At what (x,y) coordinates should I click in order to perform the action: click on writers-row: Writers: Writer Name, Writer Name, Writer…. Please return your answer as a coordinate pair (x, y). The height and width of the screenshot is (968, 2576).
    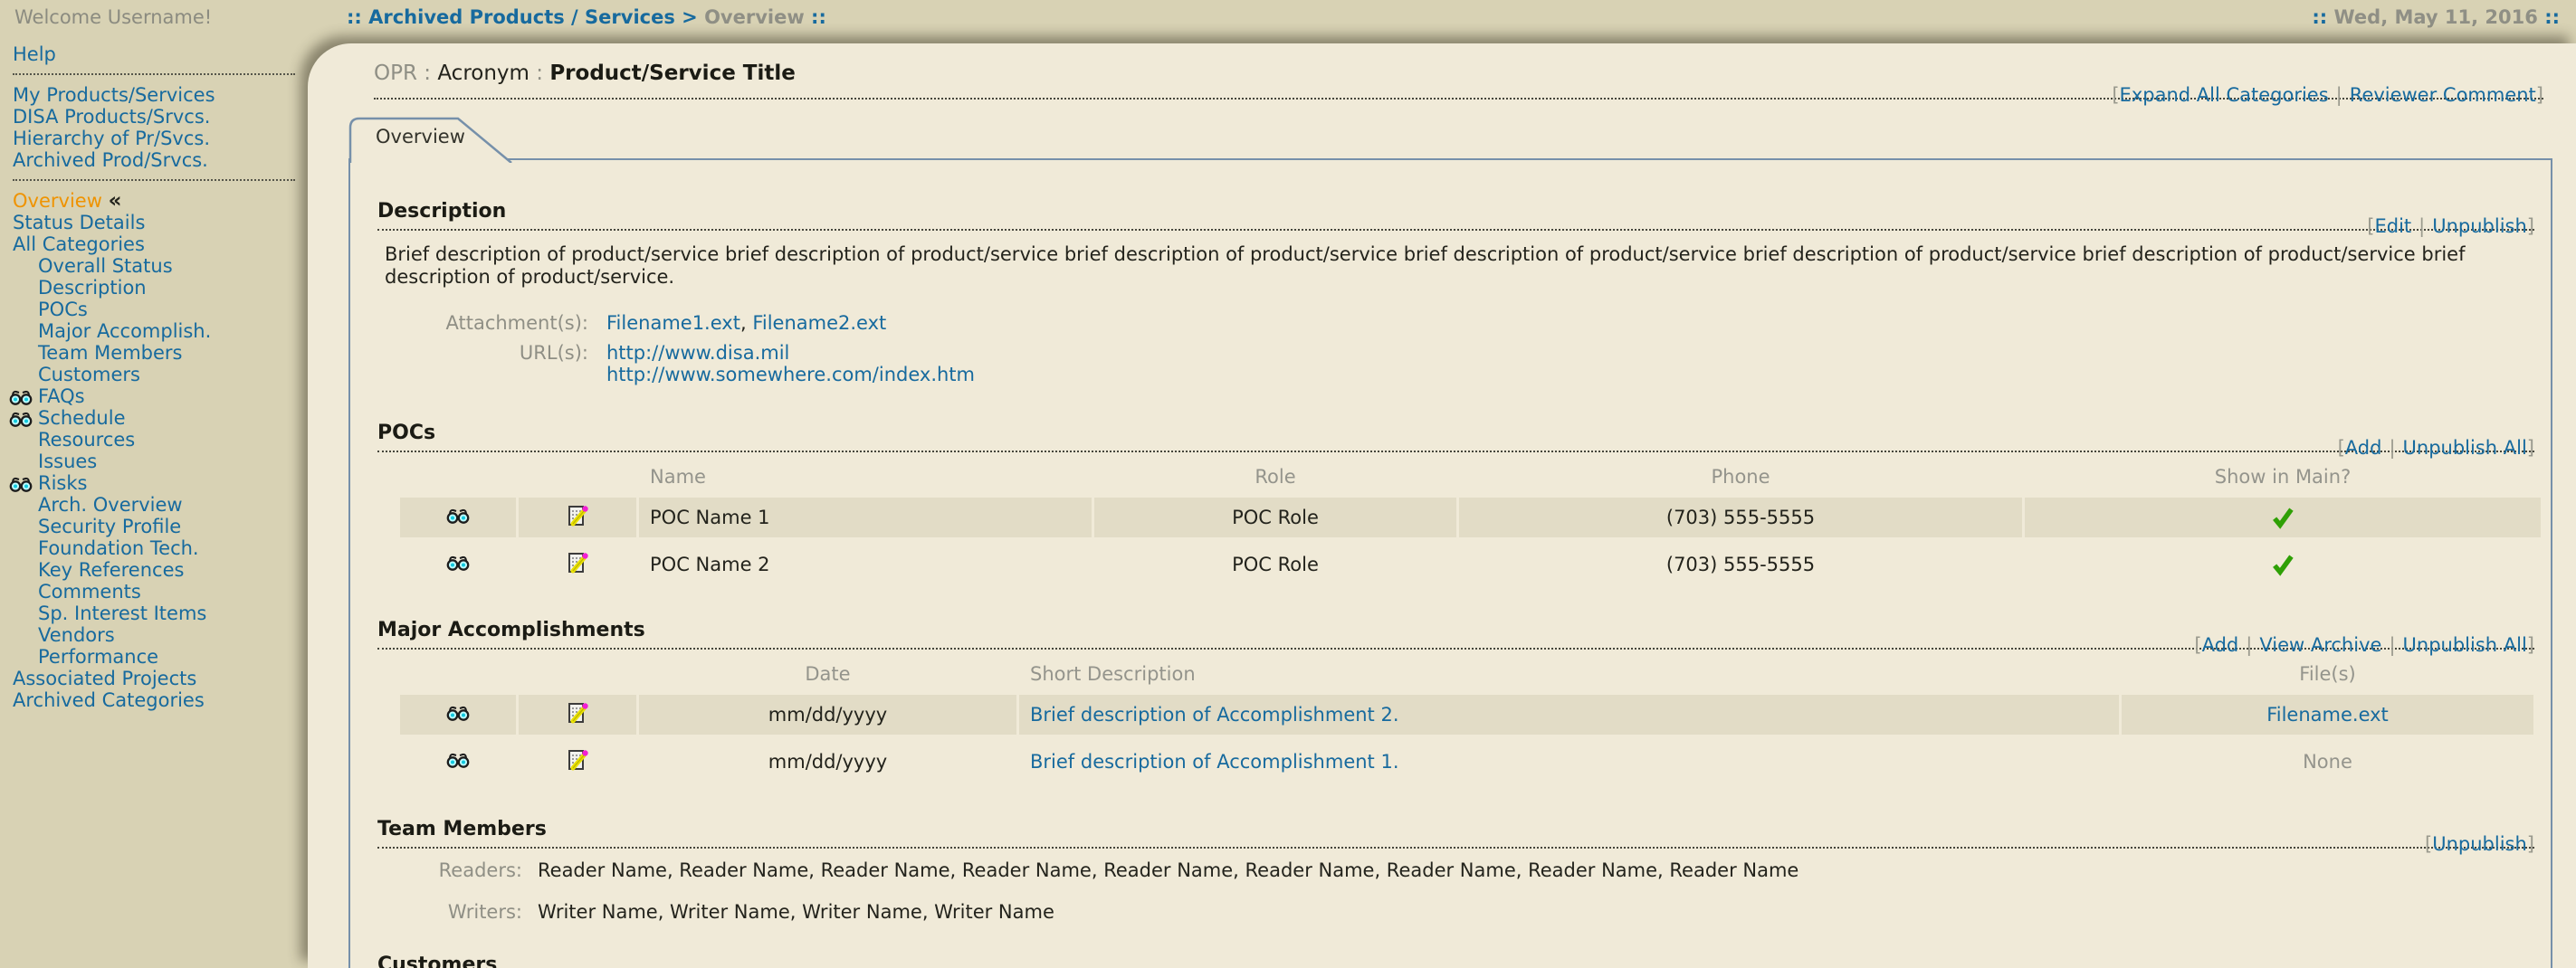
    Looking at the image, I should click on (1457, 912).